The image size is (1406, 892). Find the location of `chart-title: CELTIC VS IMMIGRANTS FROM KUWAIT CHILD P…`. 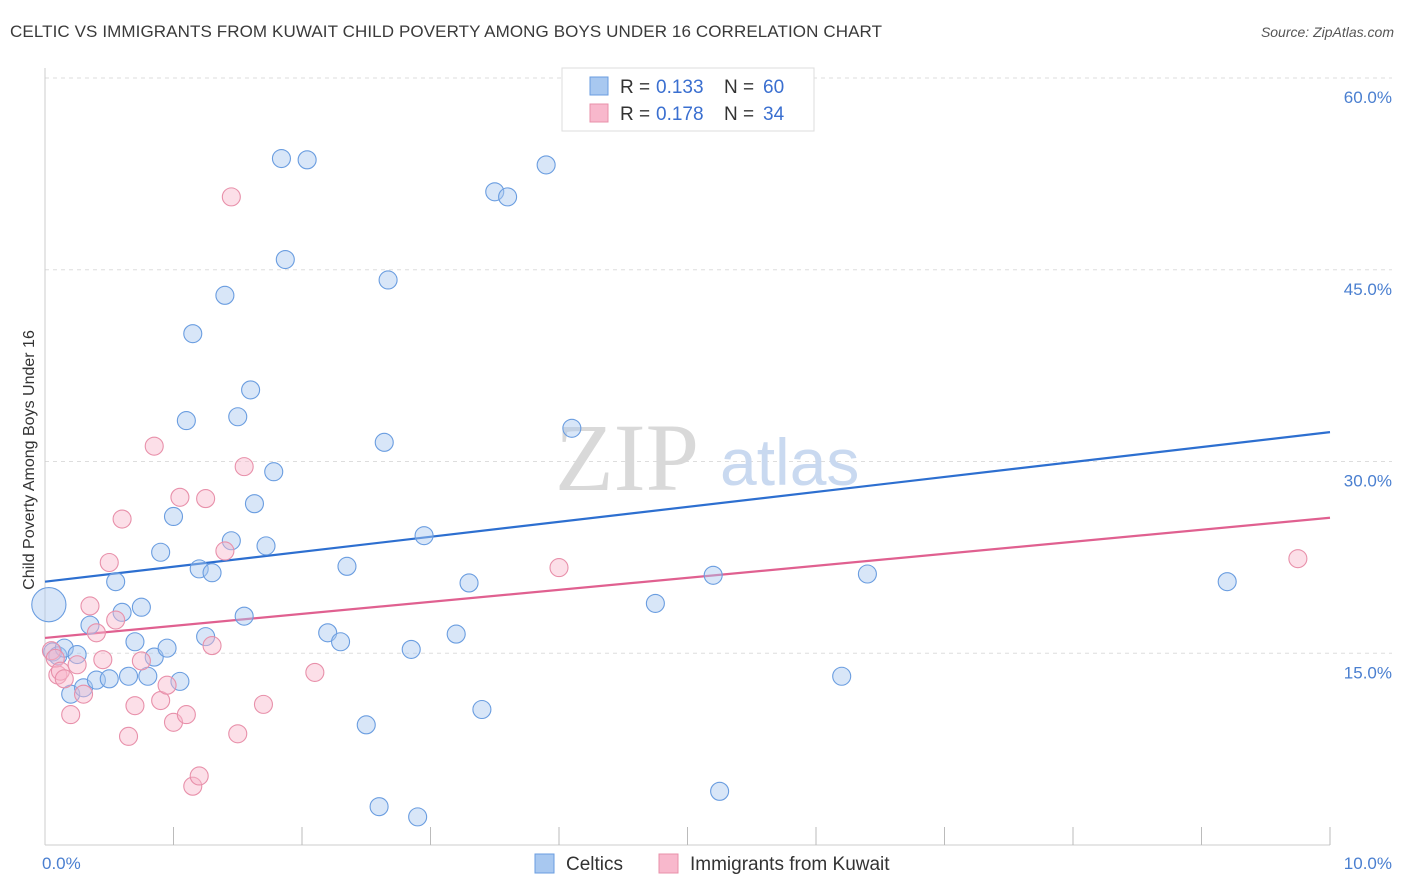

chart-title: CELTIC VS IMMIGRANTS FROM KUWAIT CHILD P… is located at coordinates (446, 31).